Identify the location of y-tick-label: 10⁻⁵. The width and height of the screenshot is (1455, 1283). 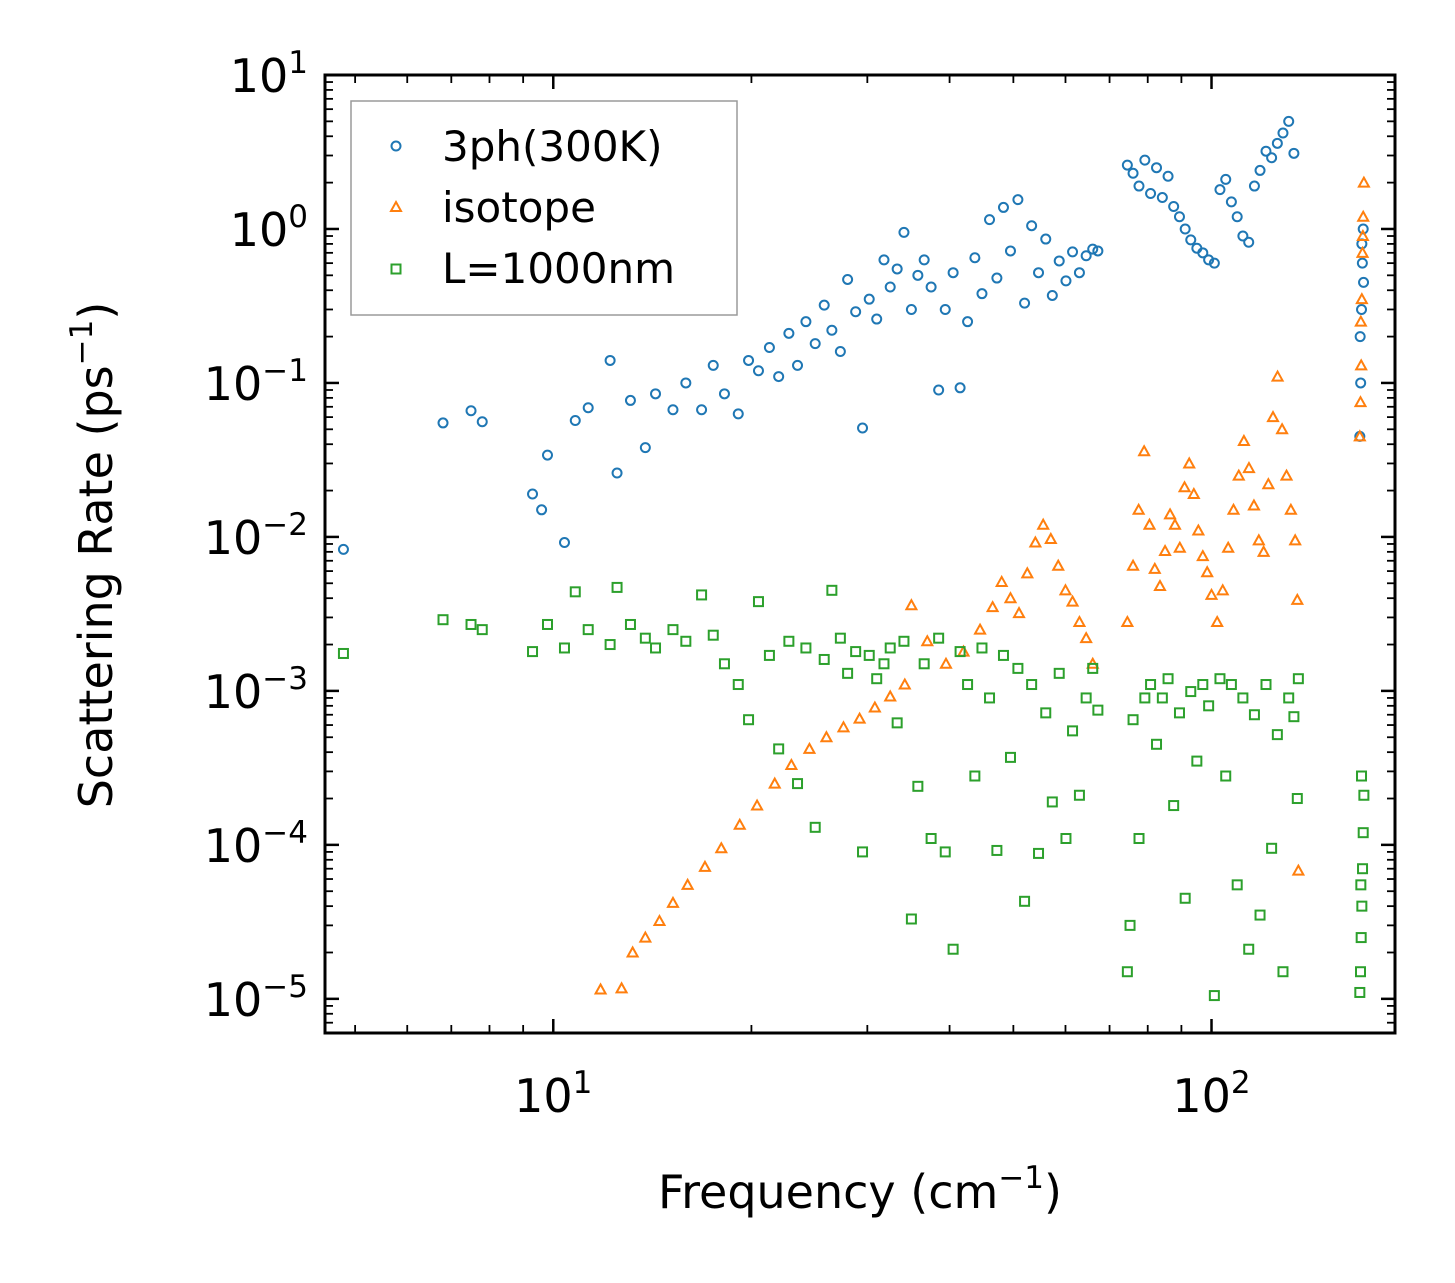
(256, 998).